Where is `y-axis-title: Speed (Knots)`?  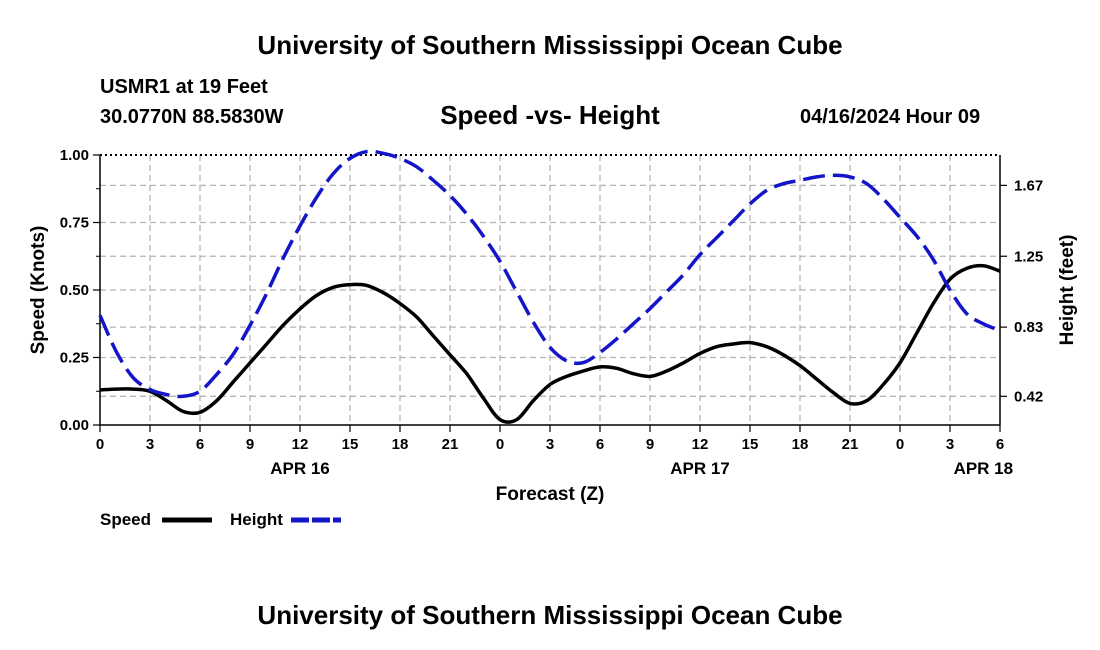 y-axis-title: Speed (Knots) is located at coordinates (38, 290).